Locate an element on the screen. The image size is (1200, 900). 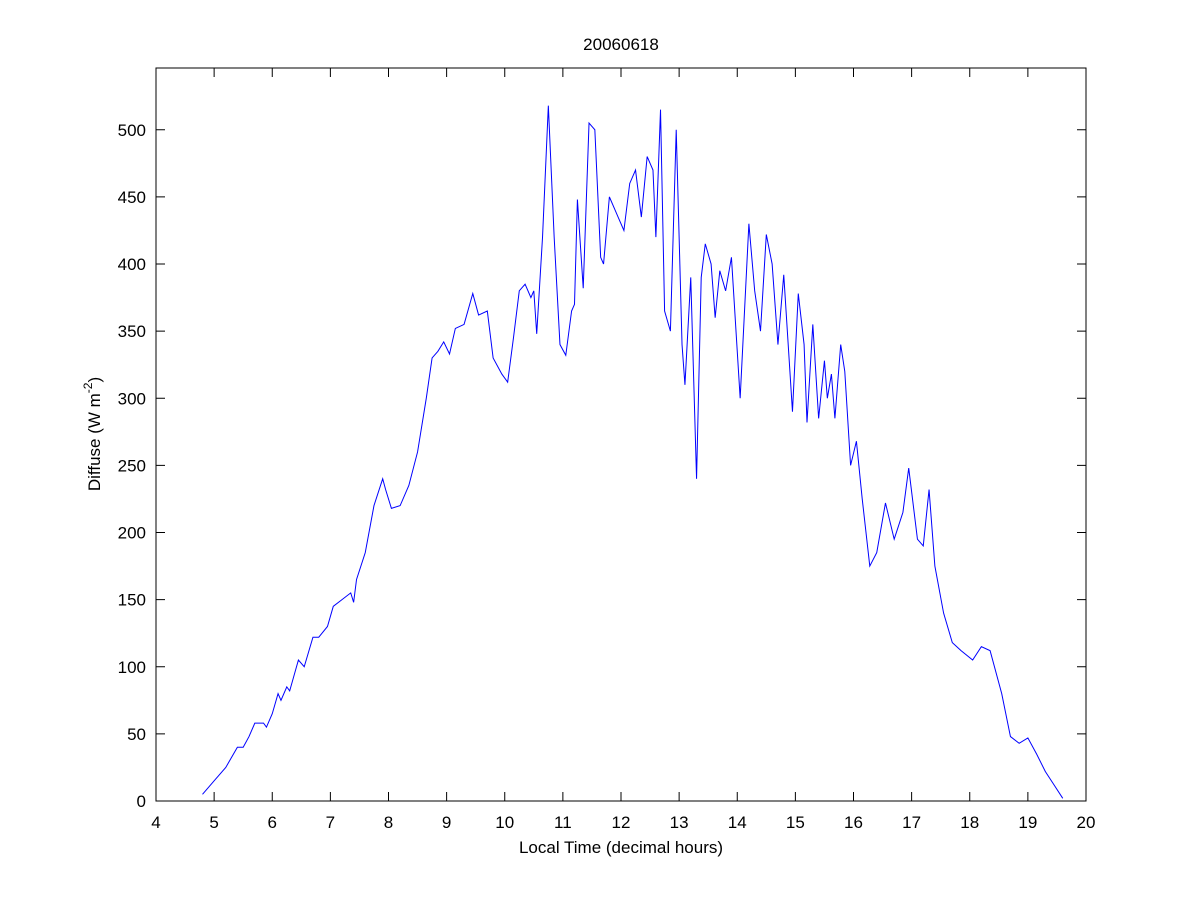
x-tick-label: 11 is located at coordinates (563, 822).